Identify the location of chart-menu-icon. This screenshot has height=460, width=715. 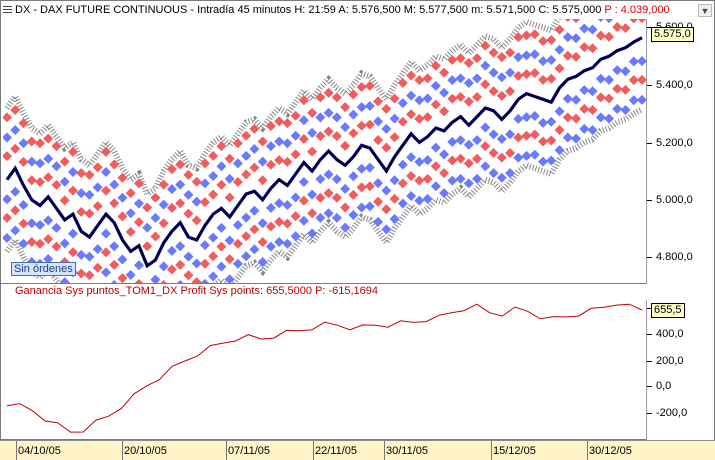
(7, 9).